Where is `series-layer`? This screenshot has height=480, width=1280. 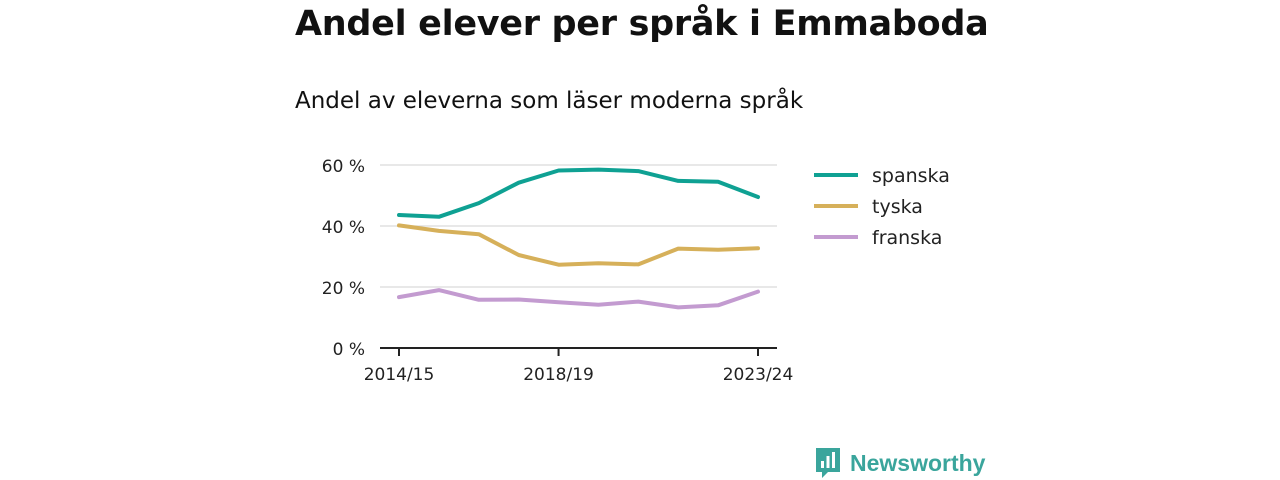
series-layer is located at coordinates (578, 238).